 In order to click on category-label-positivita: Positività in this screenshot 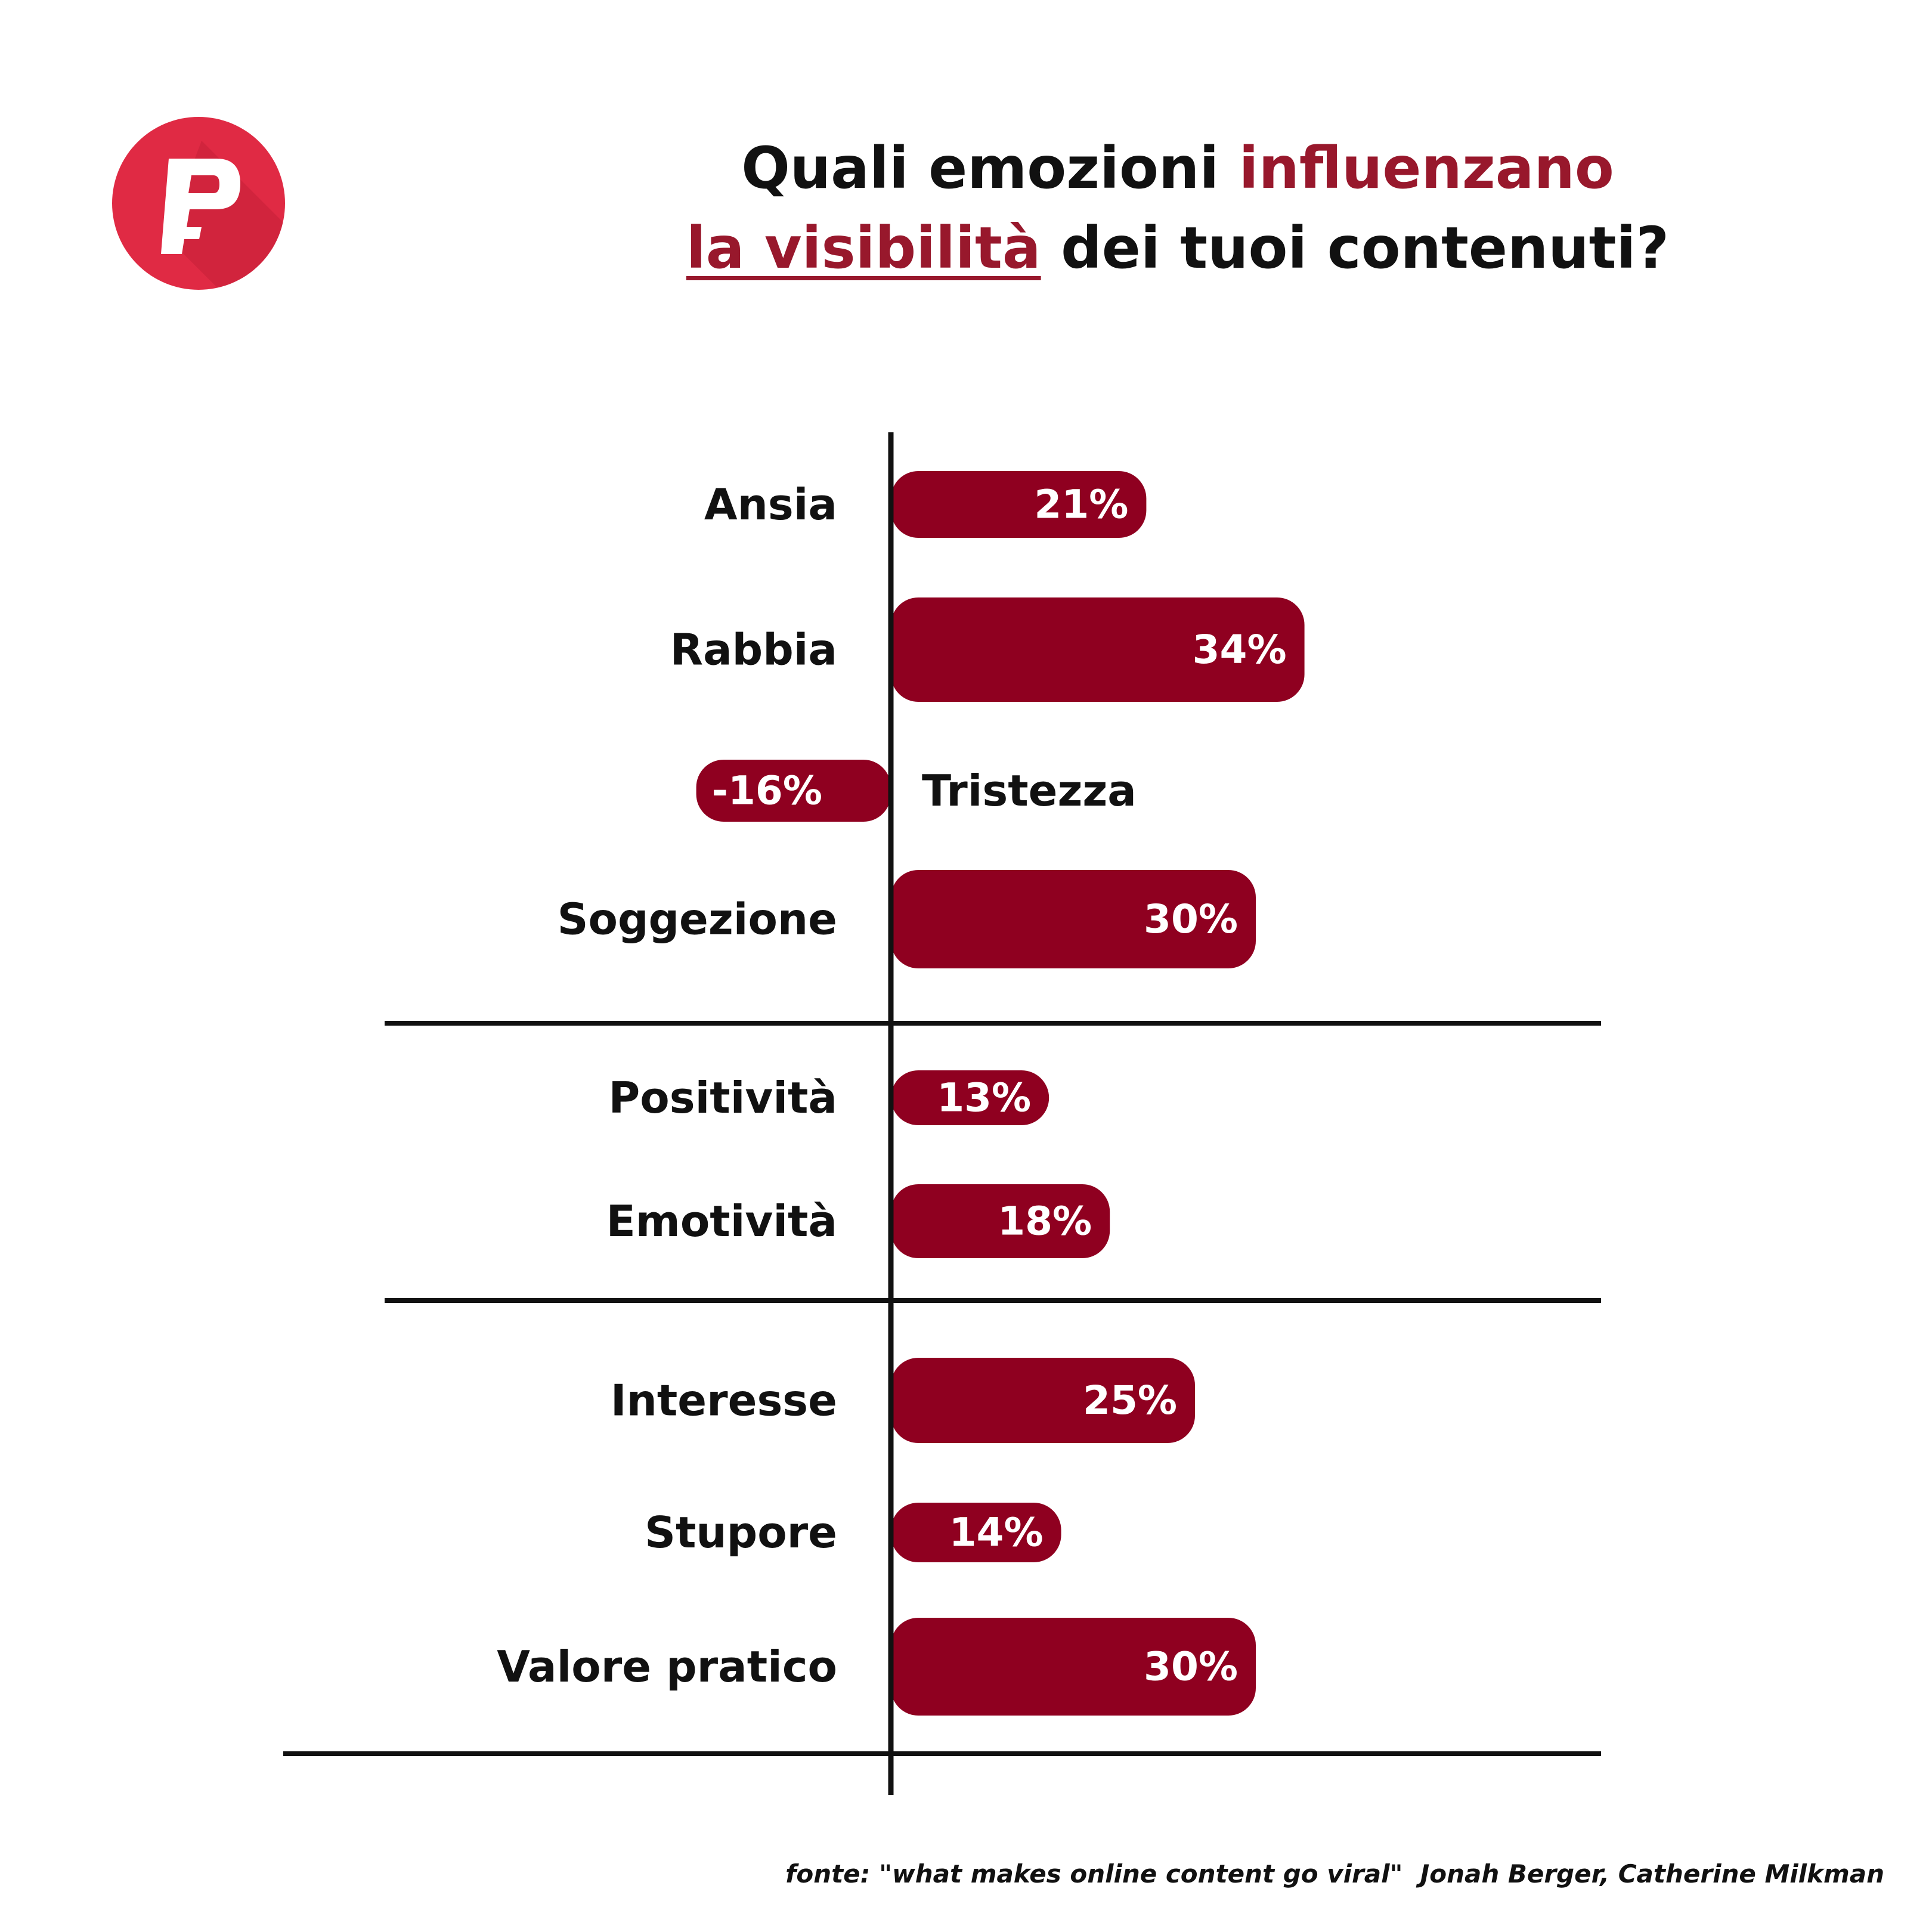, I will do `click(723, 1098)`.